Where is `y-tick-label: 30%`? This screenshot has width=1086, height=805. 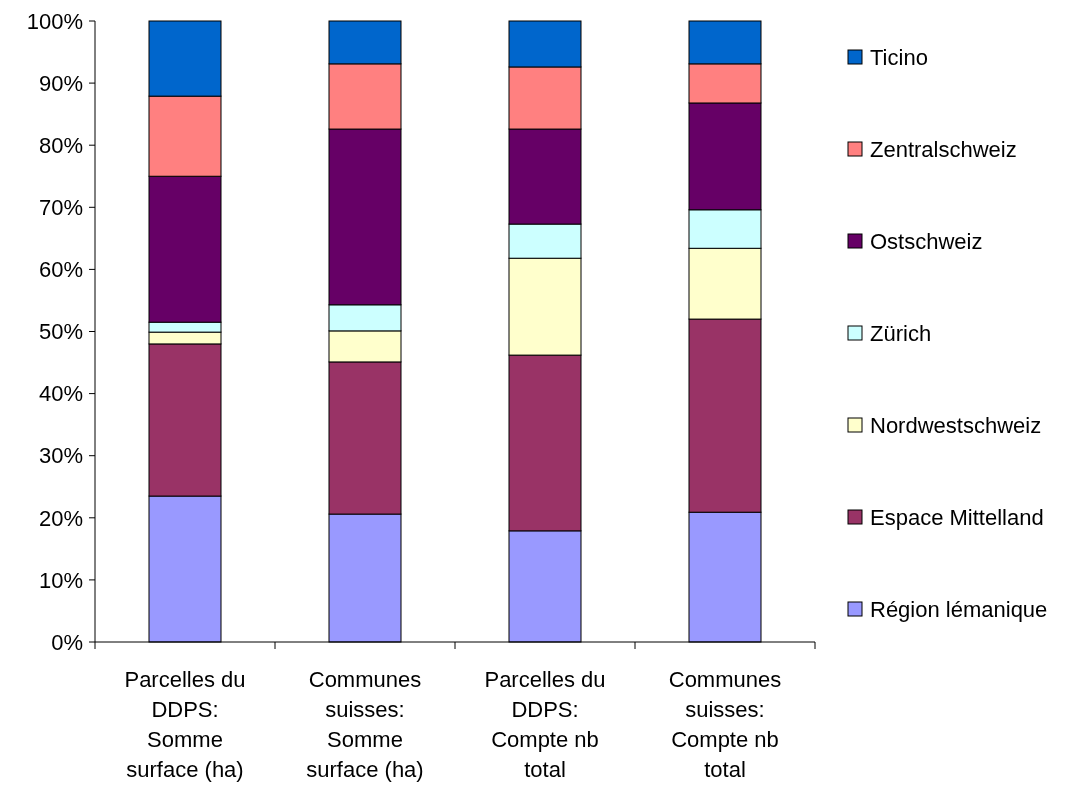 y-tick-label: 30% is located at coordinates (60, 456).